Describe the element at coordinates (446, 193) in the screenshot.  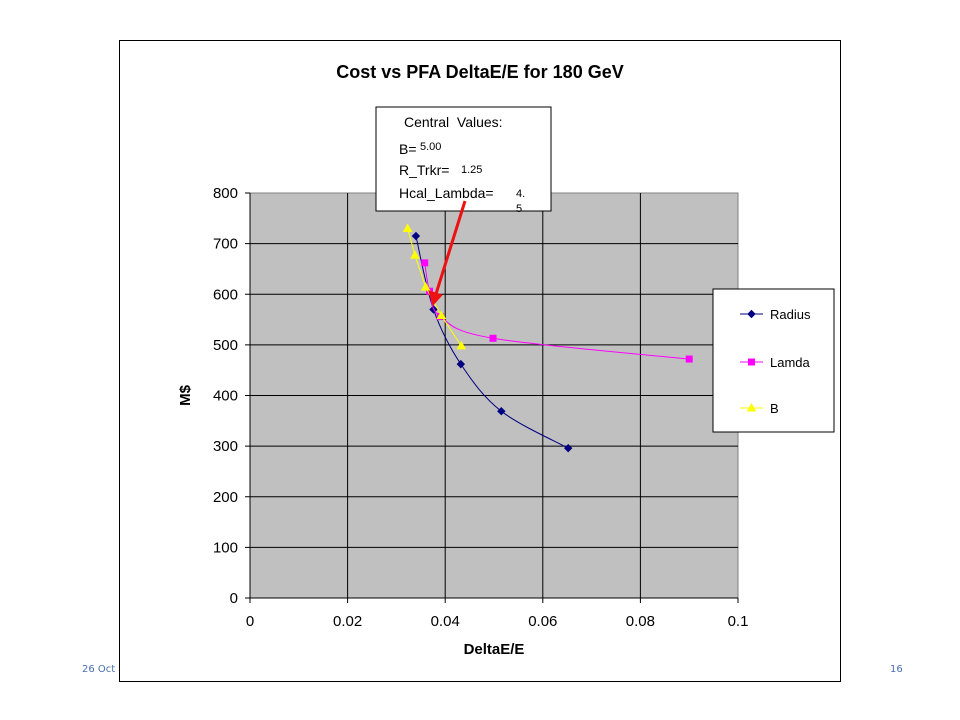
I see `annotation-hcal-label: Hcal_Lambda=` at that location.